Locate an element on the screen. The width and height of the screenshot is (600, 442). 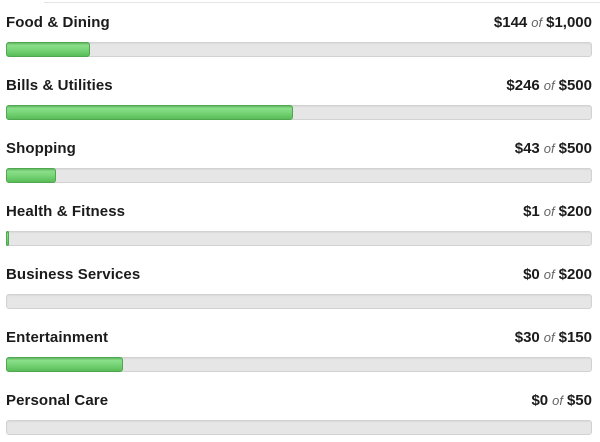
budget-row: Business Services $0 of $200 is located at coordinates (300, 283).